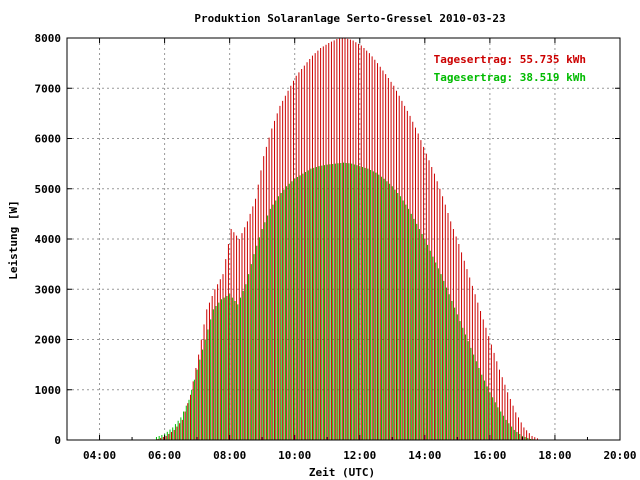 The height and width of the screenshot is (480, 640). Describe the element at coordinates (48, 139) in the screenshot. I see `y-tick-label: 6000` at that location.